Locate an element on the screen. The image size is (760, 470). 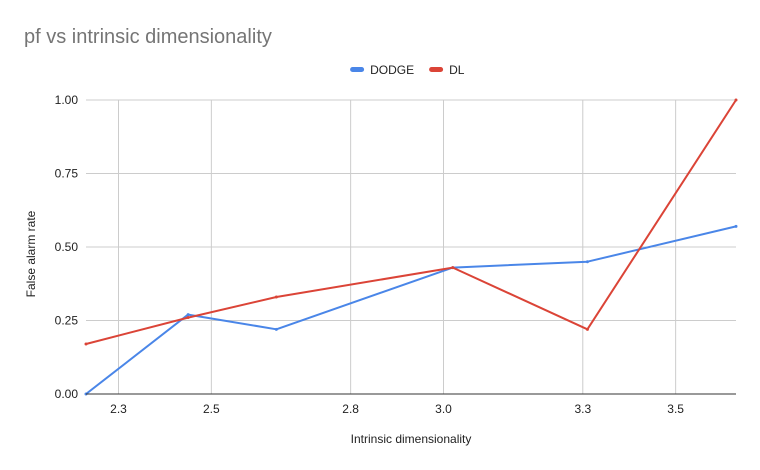
y-tick-label: 0.50 is located at coordinates (67, 247).